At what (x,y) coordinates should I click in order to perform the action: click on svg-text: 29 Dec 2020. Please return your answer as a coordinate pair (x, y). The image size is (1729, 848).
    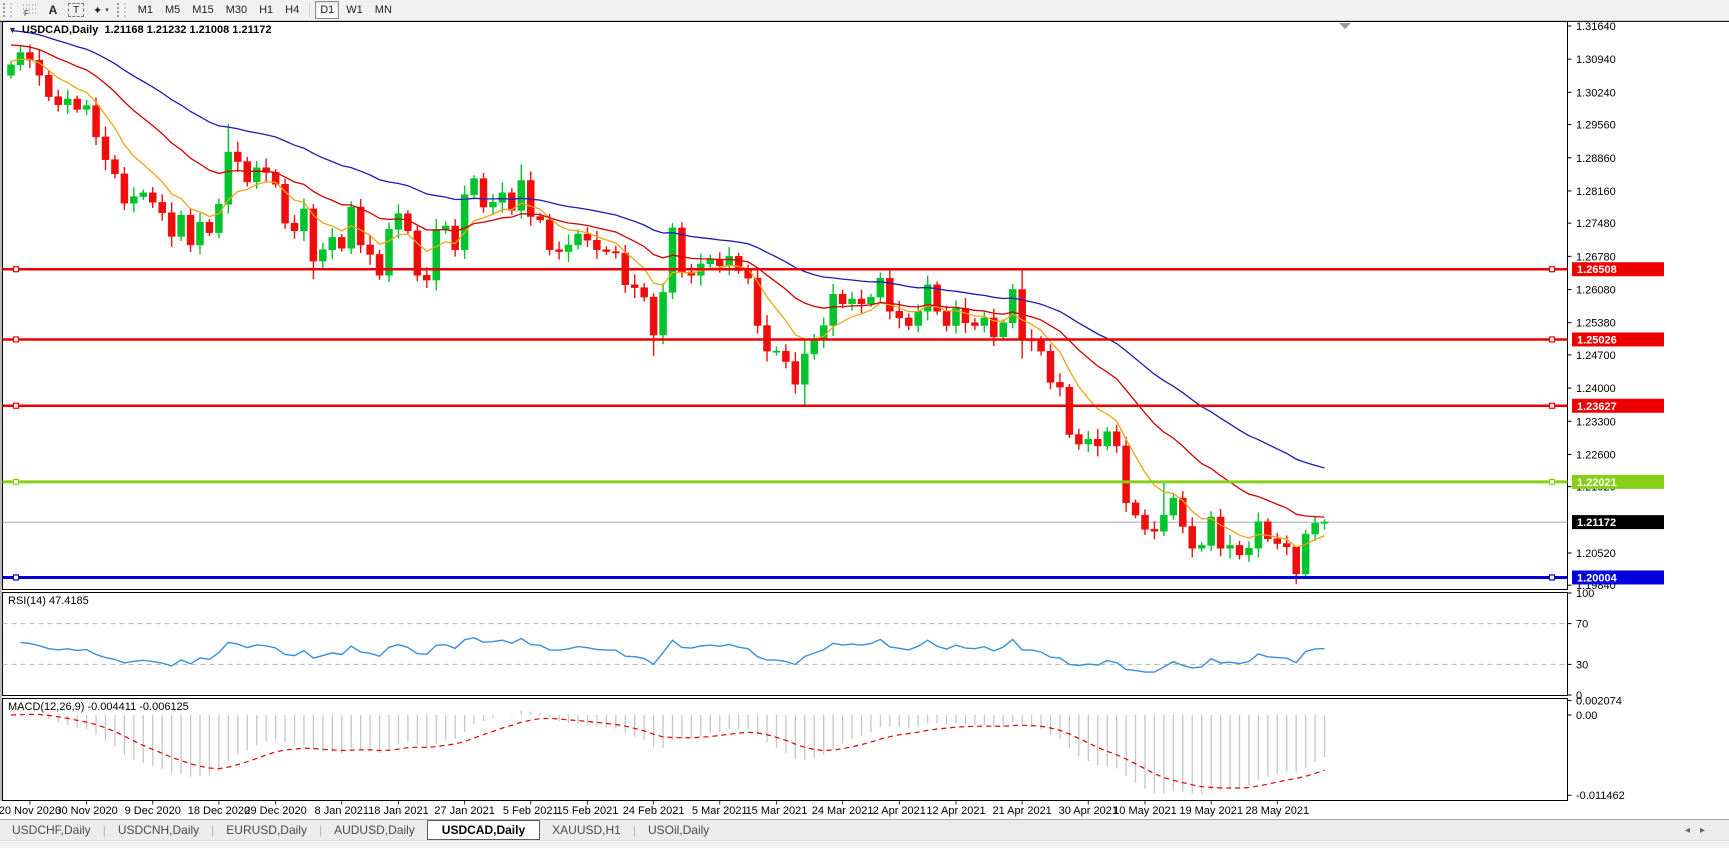
    Looking at the image, I should click on (275, 811).